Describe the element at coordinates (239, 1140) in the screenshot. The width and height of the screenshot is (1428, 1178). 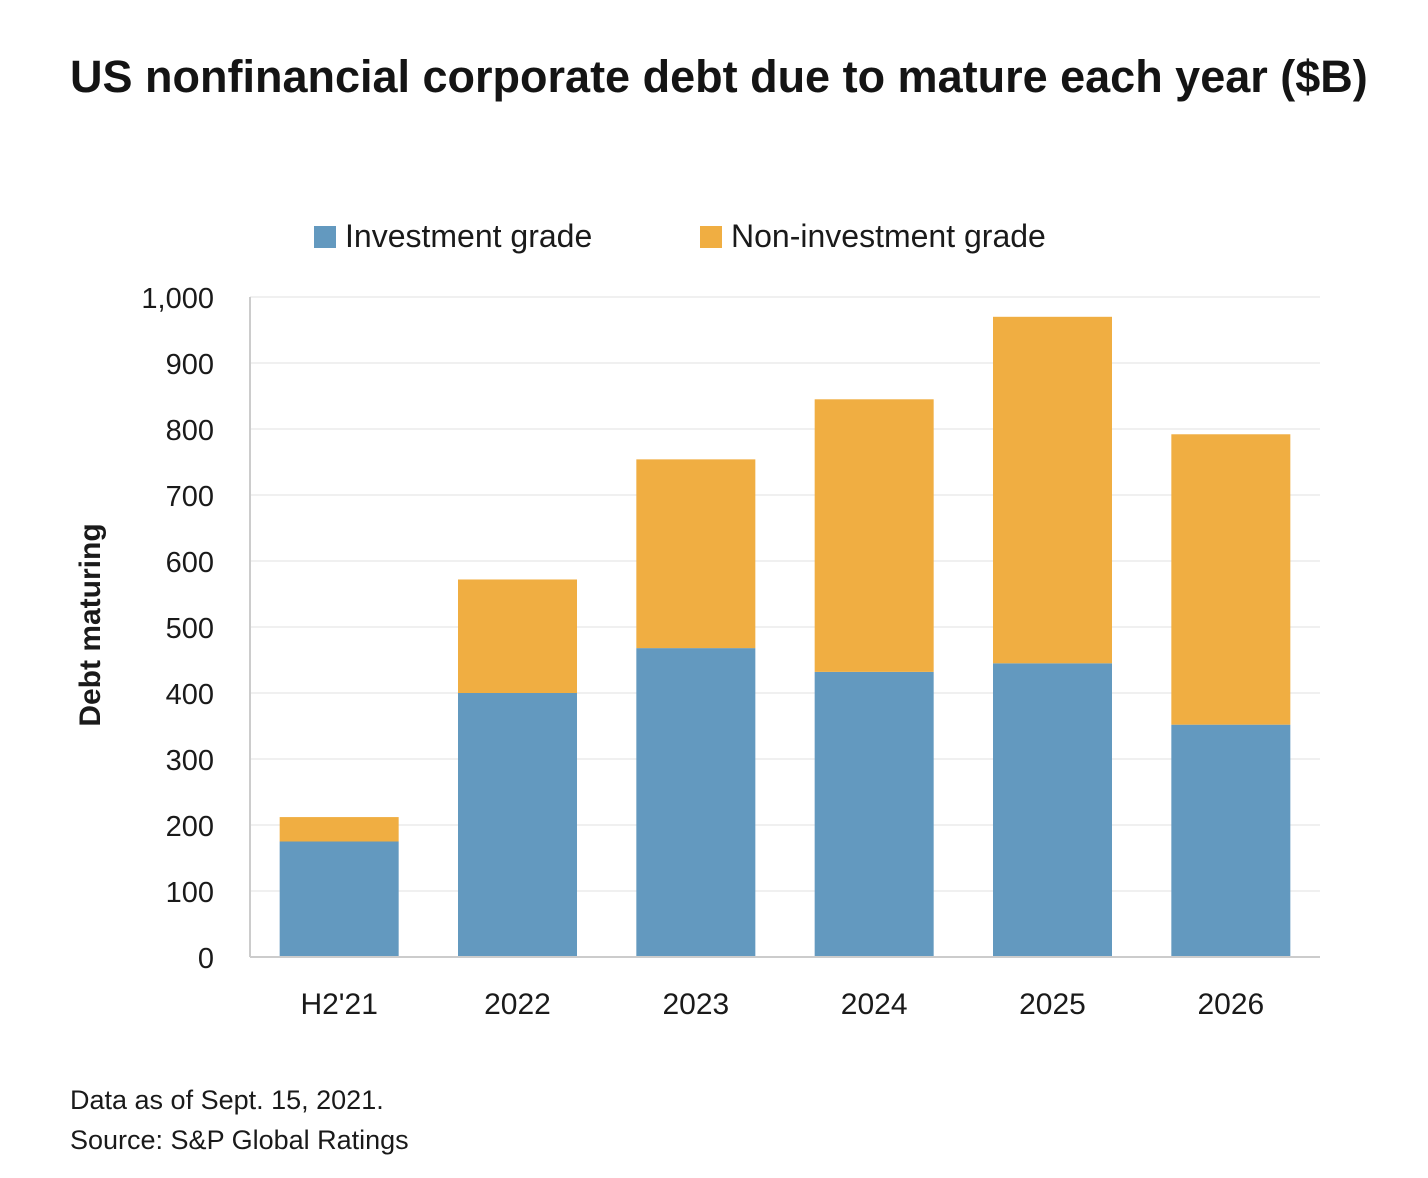
I see `footnote-source: Source: S&P Global Ratings` at that location.